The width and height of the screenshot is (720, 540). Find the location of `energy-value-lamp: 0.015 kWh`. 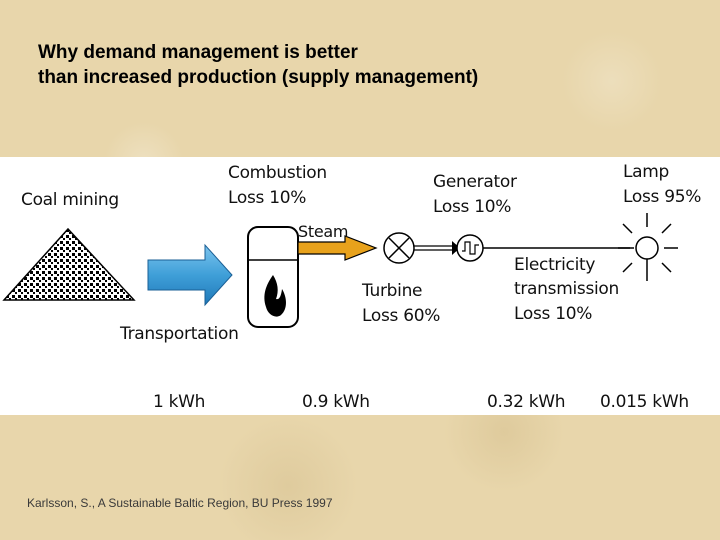

energy-value-lamp: 0.015 kWh is located at coordinates (644, 402).